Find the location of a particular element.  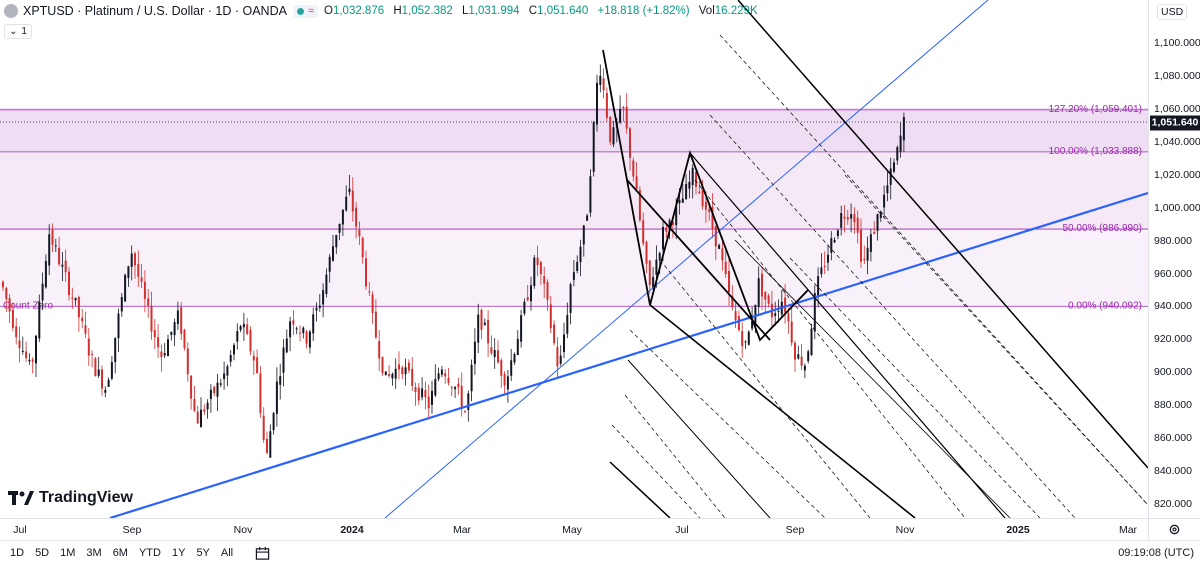

range-button-1m: 1M is located at coordinates (68, 553).